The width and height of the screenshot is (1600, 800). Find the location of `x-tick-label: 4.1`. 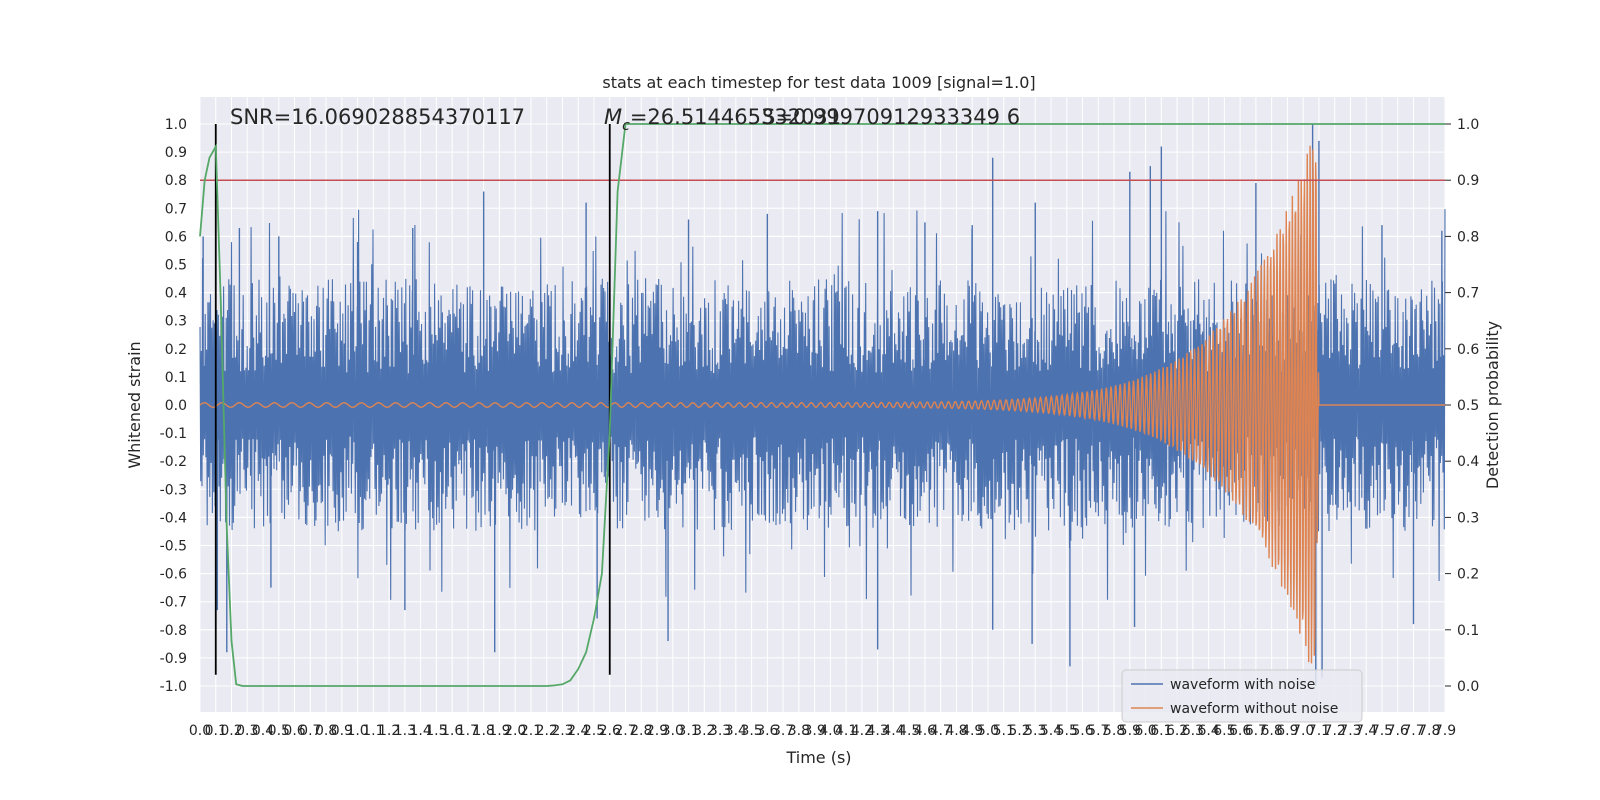

x-tick-label: 4.1 is located at coordinates (846, 731).